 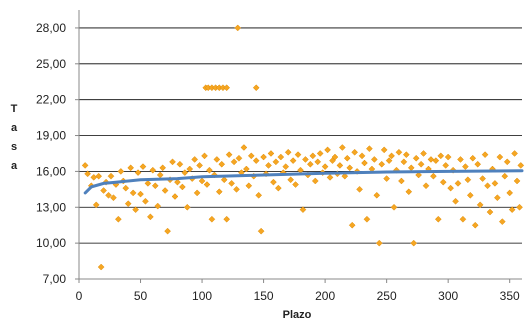 I want to click on x-tick-label: 150, so click(x=264, y=296).